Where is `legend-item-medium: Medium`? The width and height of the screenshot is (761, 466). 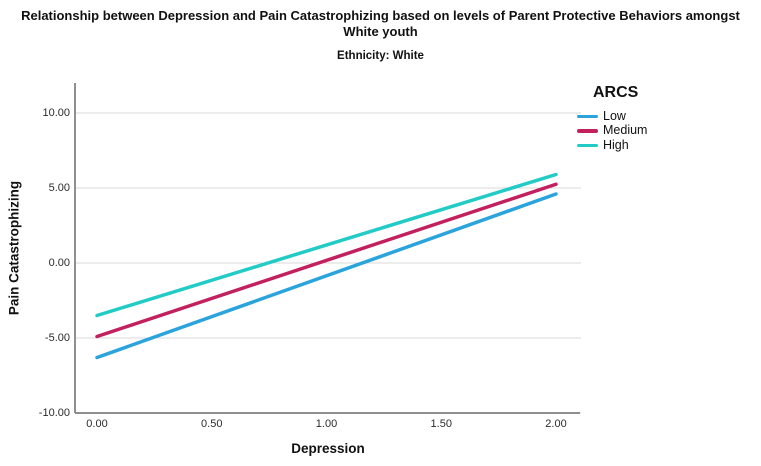 legend-item-medium: Medium is located at coordinates (612, 131).